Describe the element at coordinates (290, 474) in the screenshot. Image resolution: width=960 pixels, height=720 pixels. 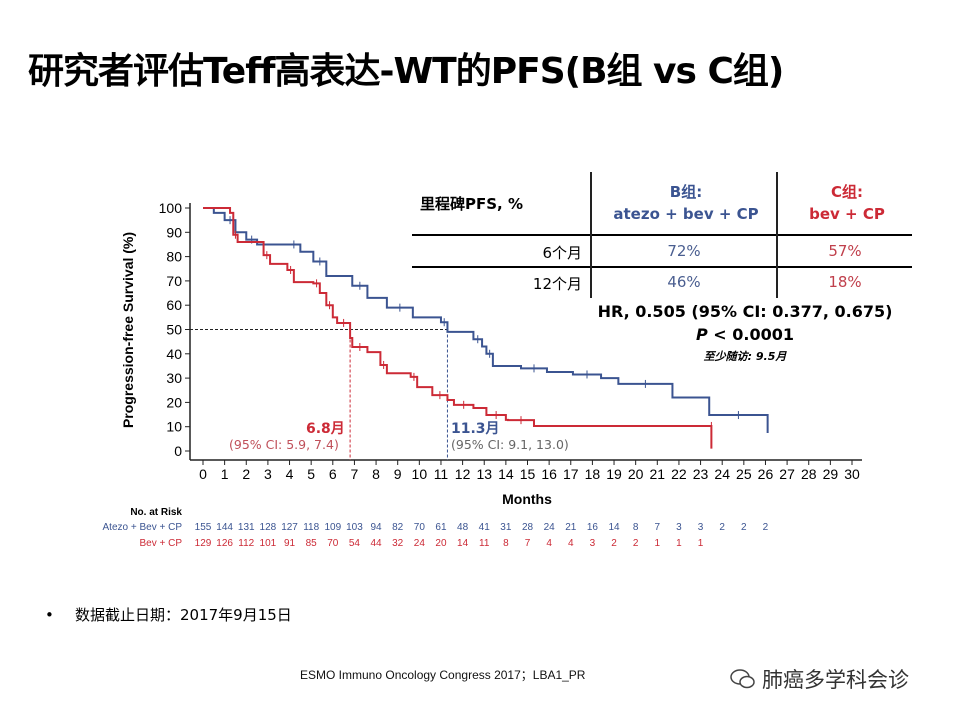
I see `x-tick-label: 4` at that location.